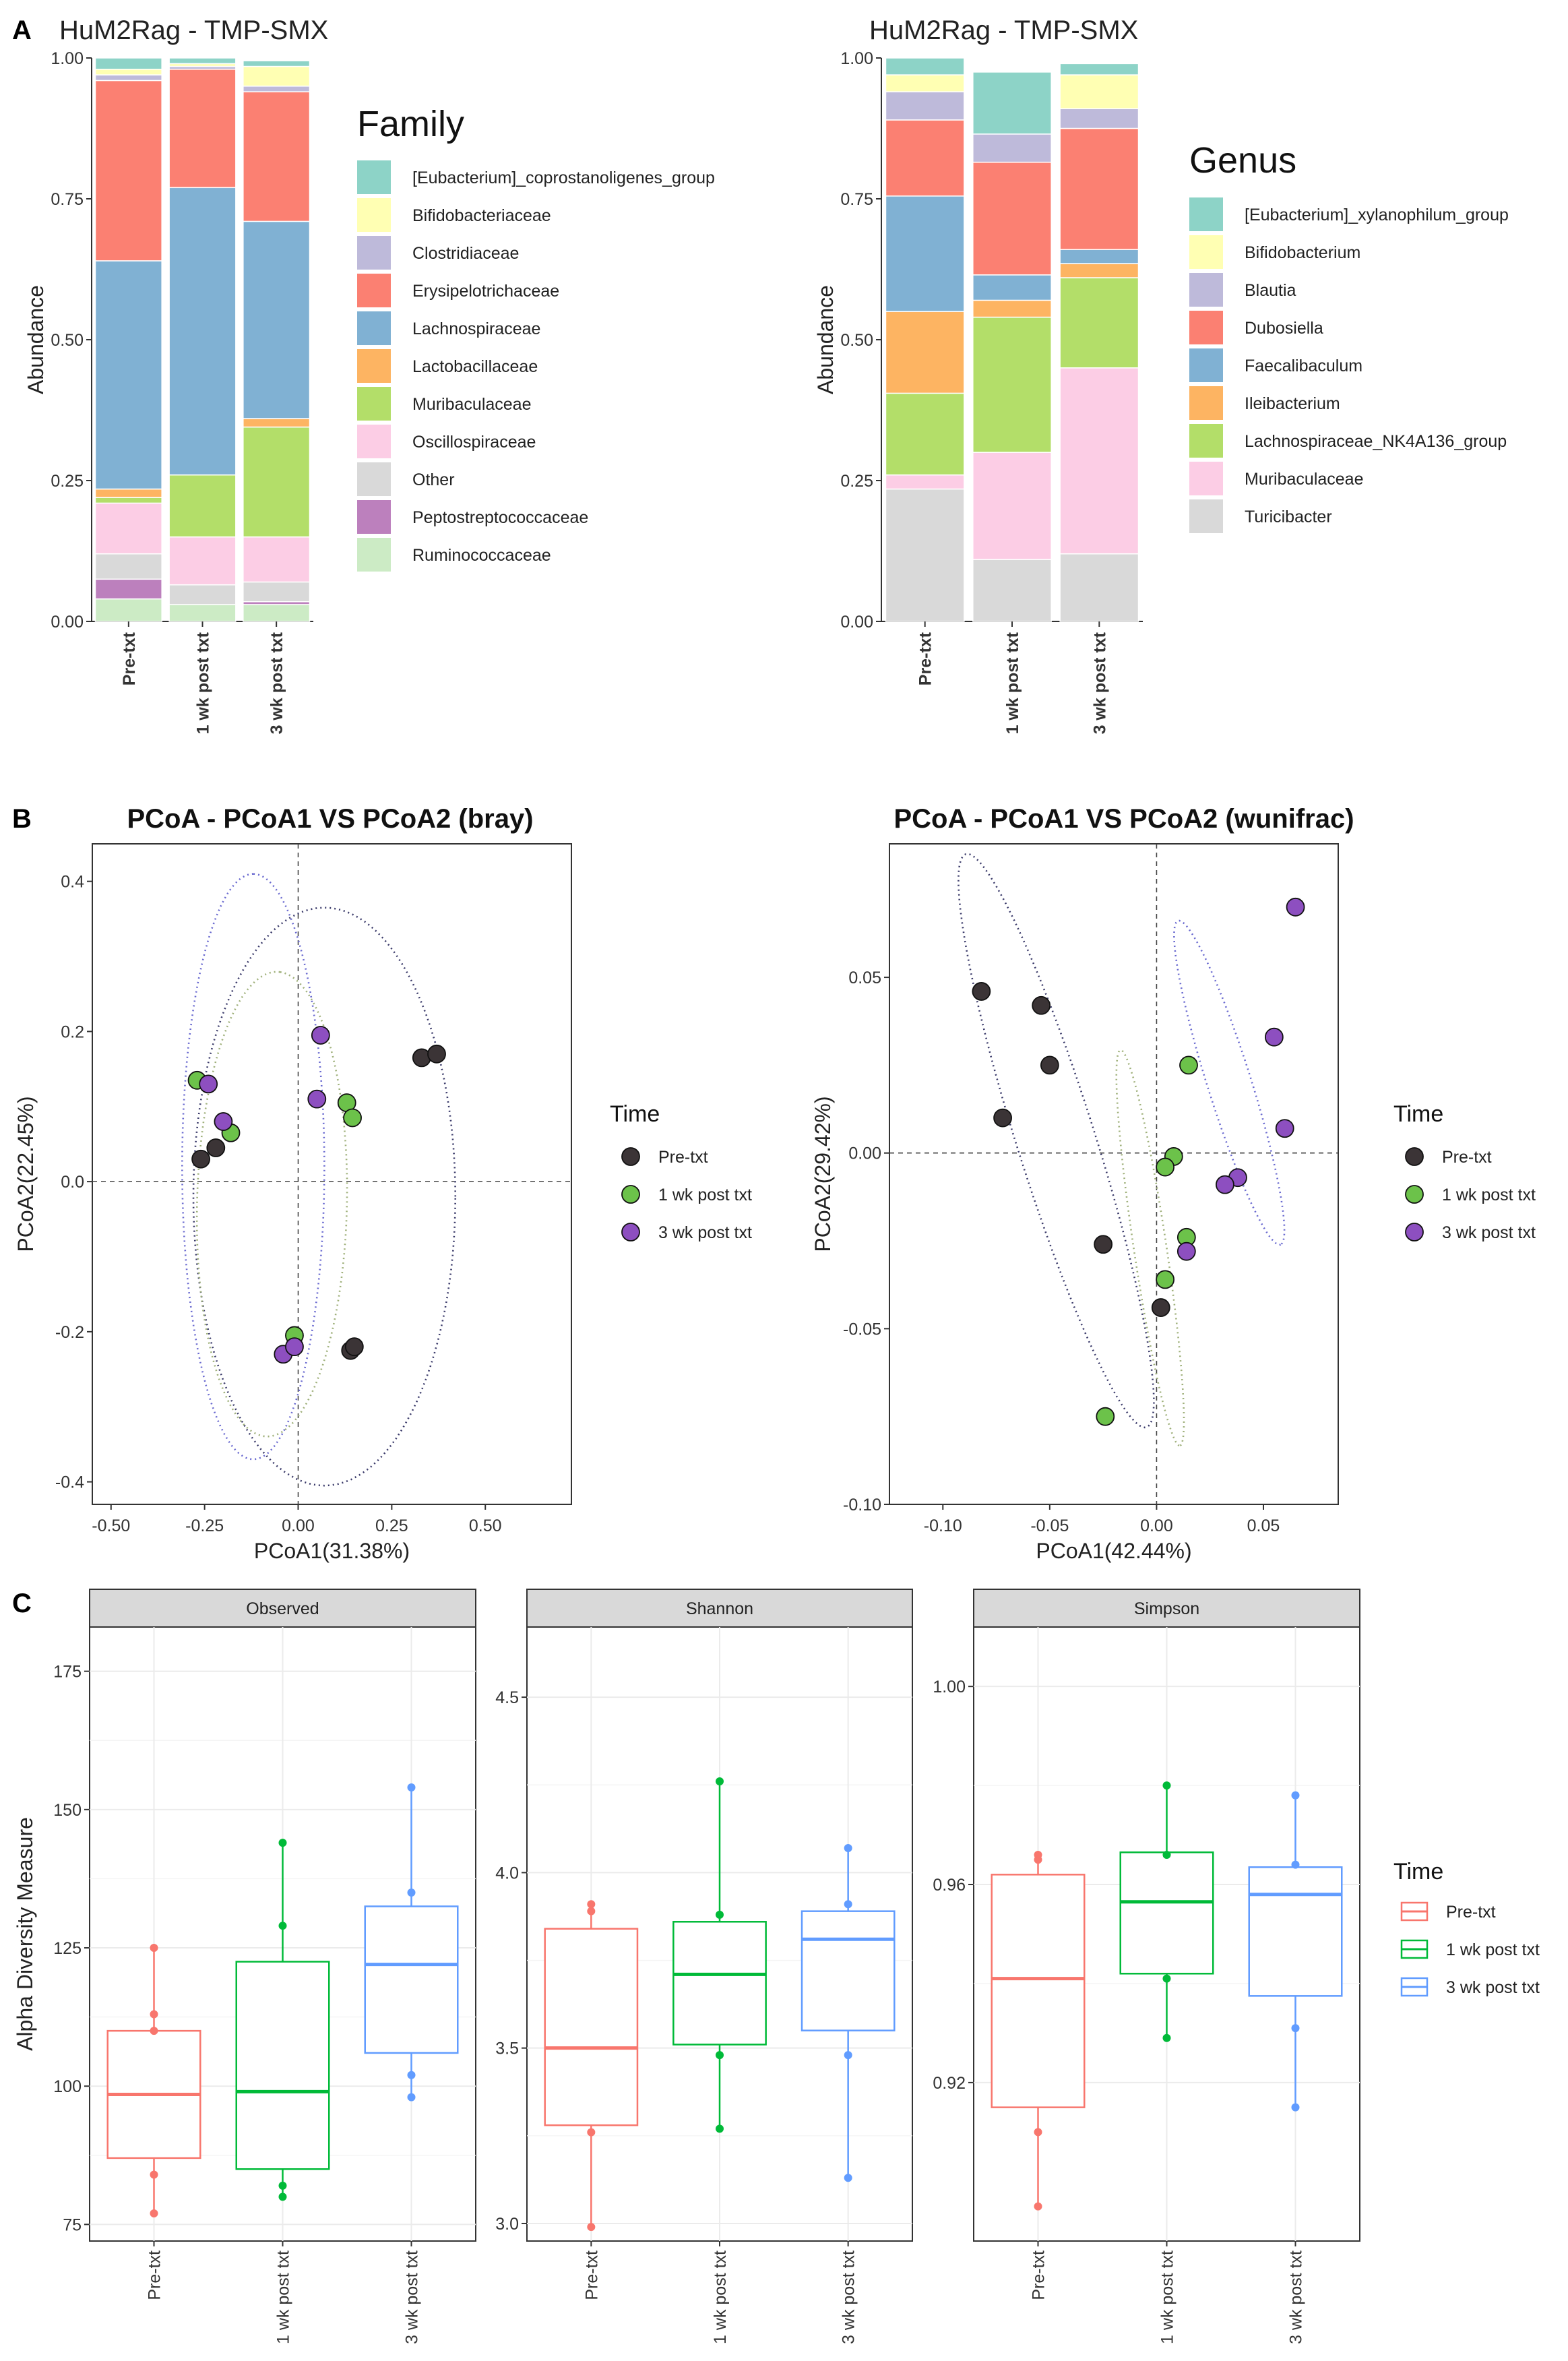 Image resolution: width=1568 pixels, height=2361 pixels. Describe the element at coordinates (1471, 1912) in the screenshot. I see `legend-label: Pre-txt` at that location.